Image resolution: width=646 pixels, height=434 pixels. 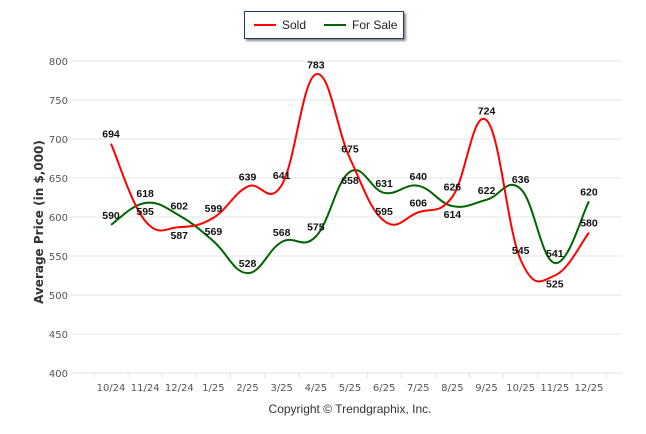 I want to click on x-tick-label: 5/25, so click(x=350, y=388).